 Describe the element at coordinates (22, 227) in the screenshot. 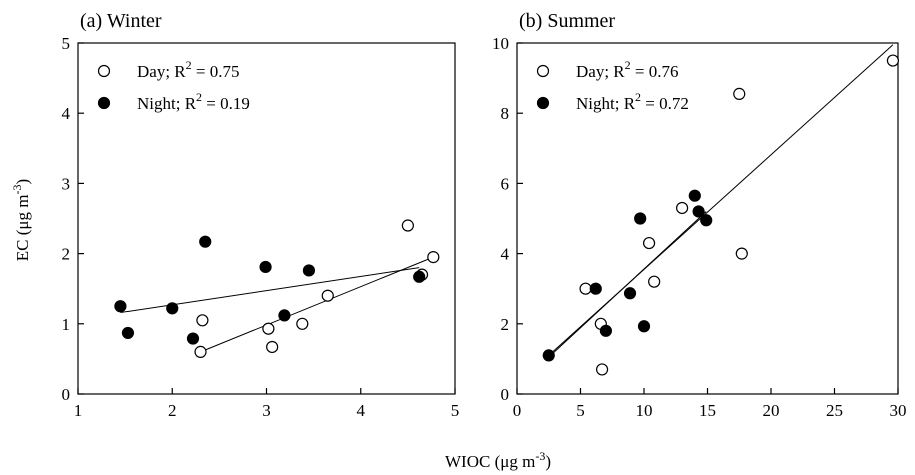

I see `y-axis-label-text: EC (μg m` at that location.